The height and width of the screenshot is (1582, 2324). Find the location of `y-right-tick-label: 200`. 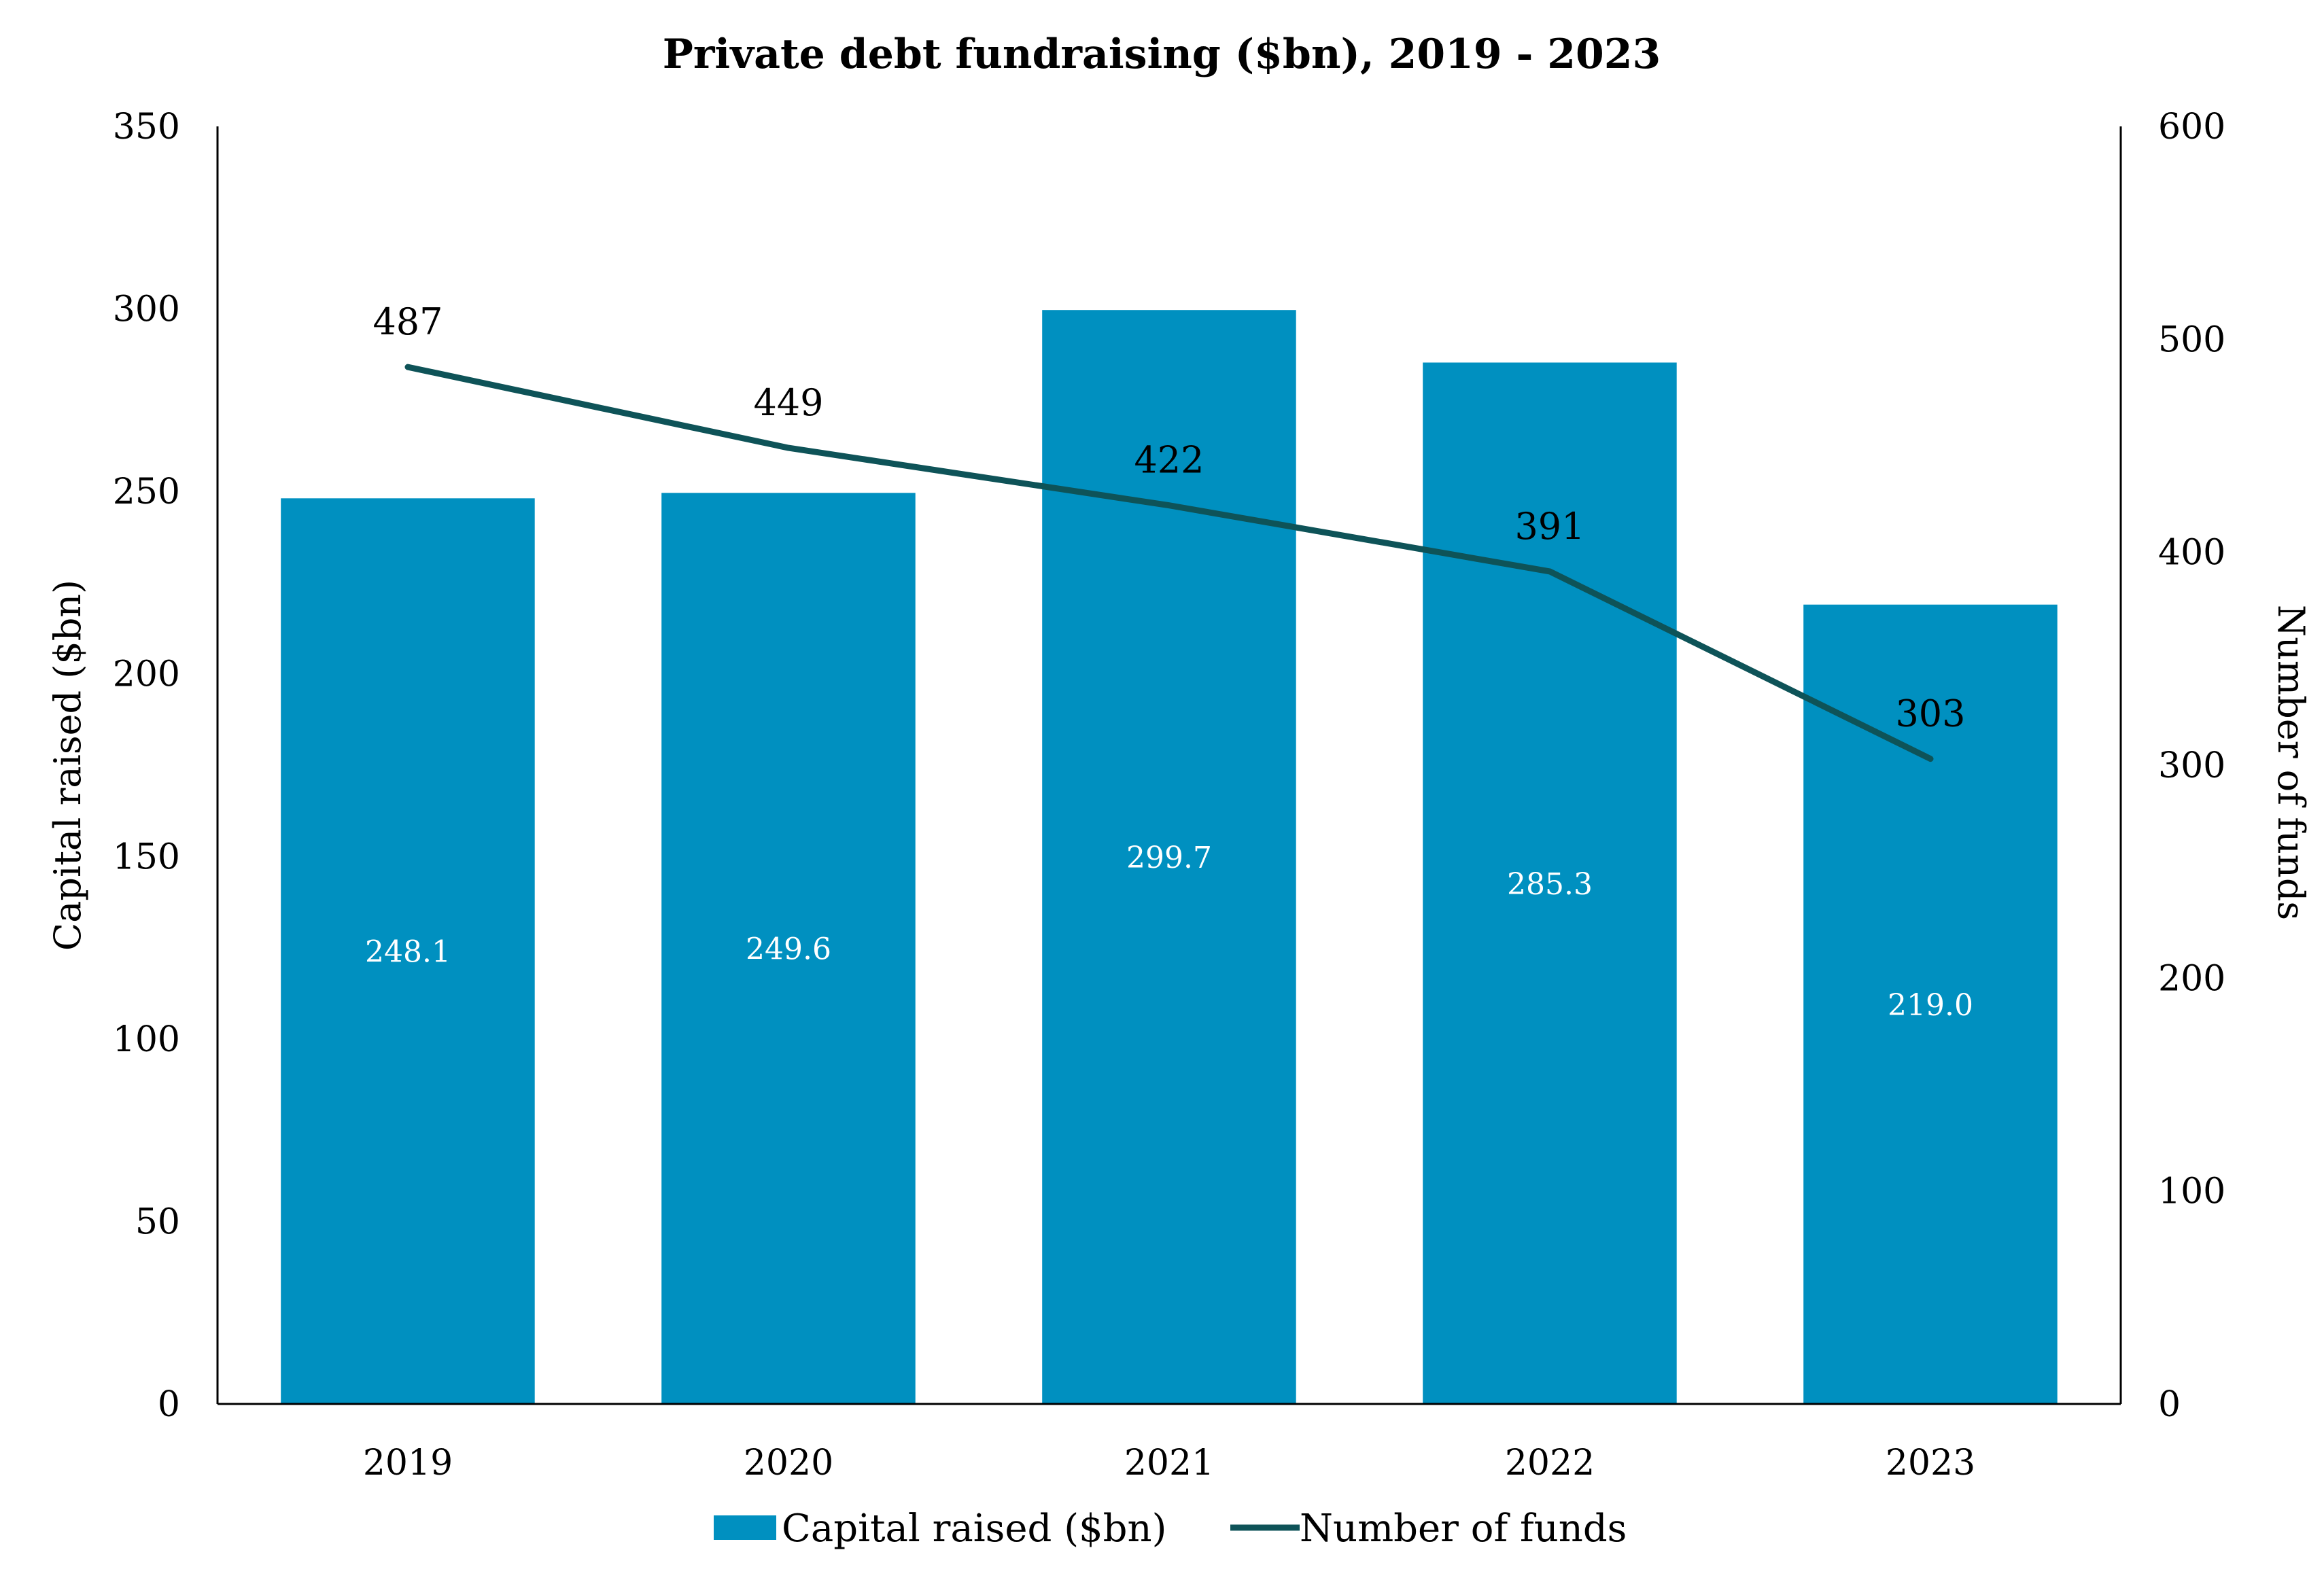

y-right-tick-label: 200 is located at coordinates (2191, 978).